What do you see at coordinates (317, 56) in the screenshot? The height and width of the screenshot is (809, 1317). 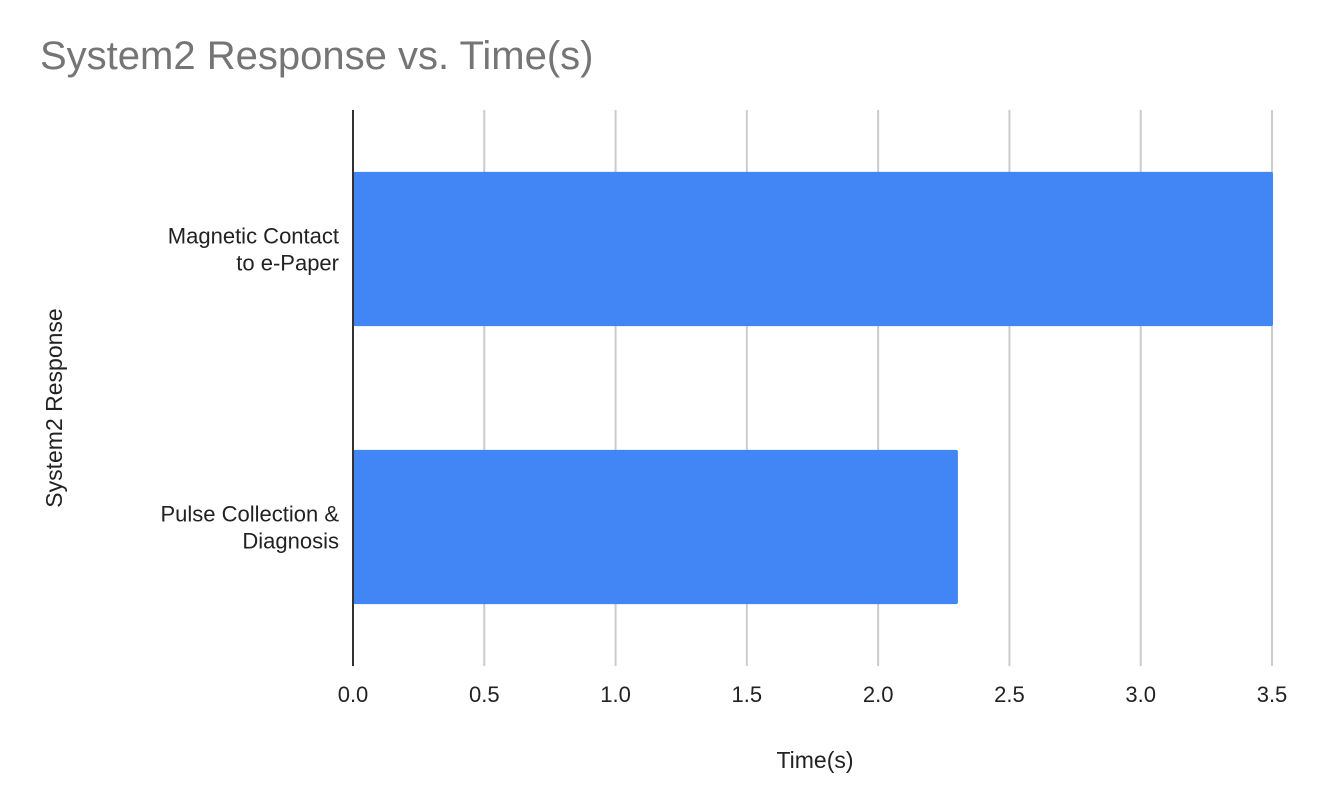 I see `chart-title: System2 Response vs. Time(s)` at bounding box center [317, 56].